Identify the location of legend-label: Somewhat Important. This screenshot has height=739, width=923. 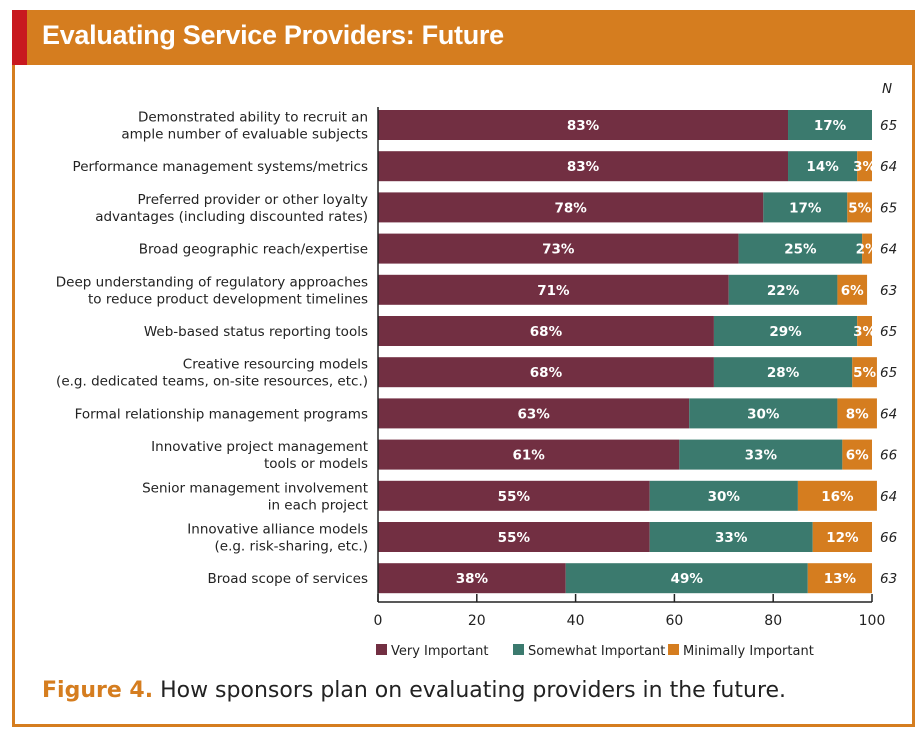
(596, 651).